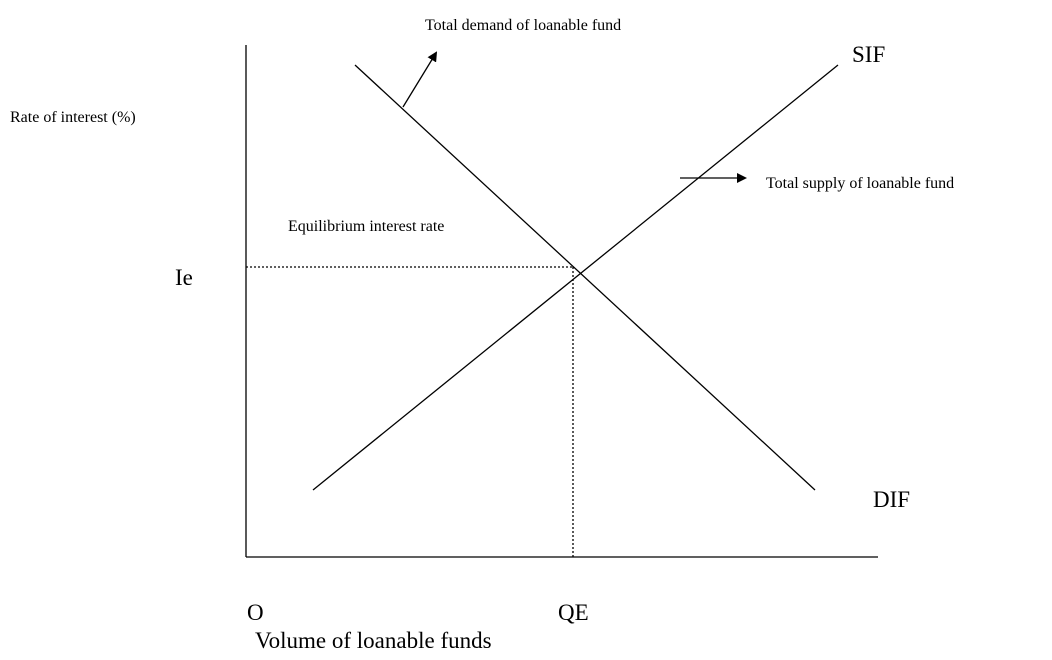 Image resolution: width=1052 pixels, height=660 pixels. What do you see at coordinates (860, 183) in the screenshot?
I see `supply-annotation: Total supply of loanable fund` at bounding box center [860, 183].